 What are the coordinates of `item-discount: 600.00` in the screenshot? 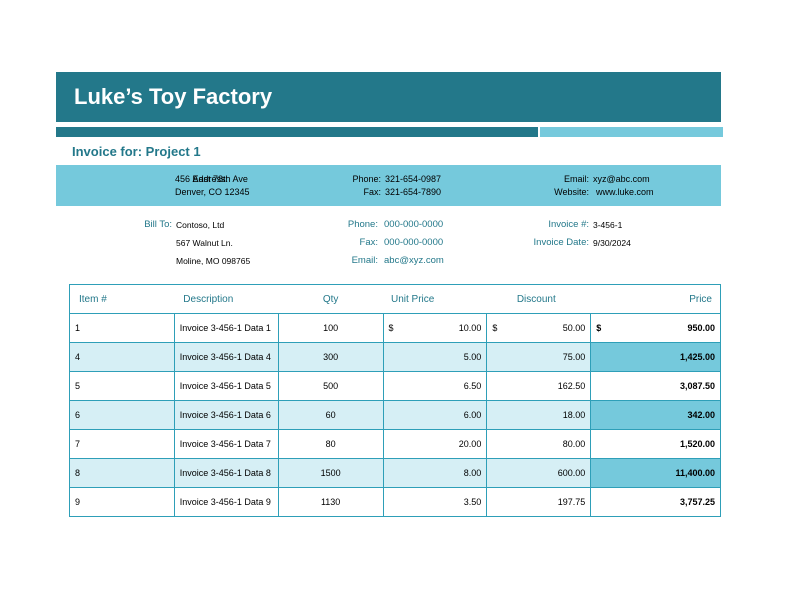 It's located at (539, 473).